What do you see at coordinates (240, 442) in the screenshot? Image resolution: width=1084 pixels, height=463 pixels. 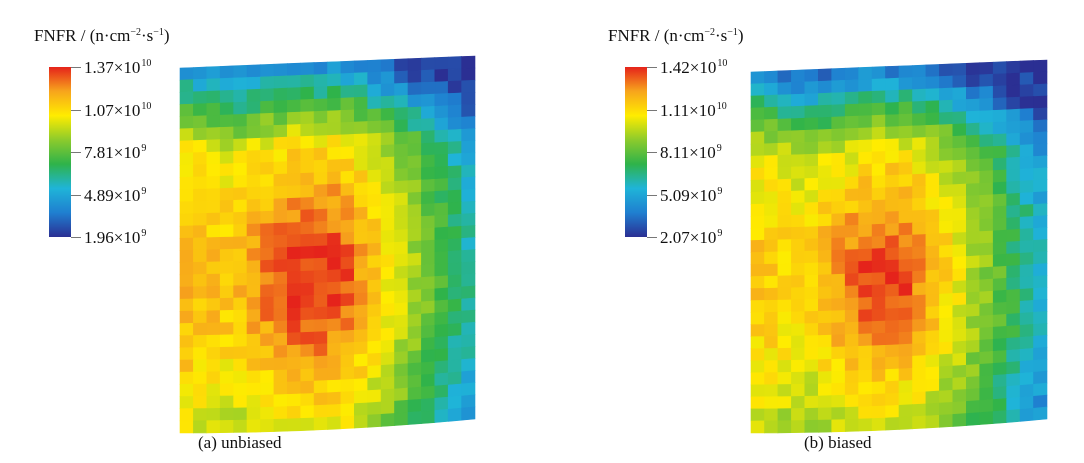 I see `panel-caption: (a) unbiased` at bounding box center [240, 442].